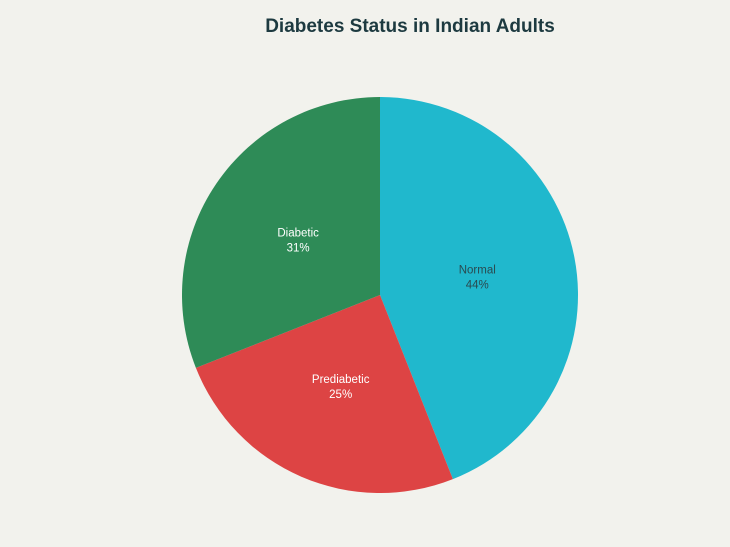 Image resolution: width=730 pixels, height=547 pixels. Describe the element at coordinates (341, 380) in the screenshot. I see `slice-label: Prediabetic` at that location.